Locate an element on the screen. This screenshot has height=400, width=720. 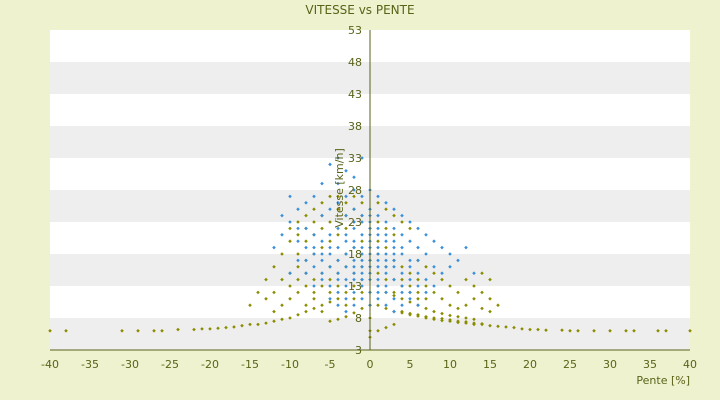
x-tick-label: 40 is located at coordinates (690, 364).